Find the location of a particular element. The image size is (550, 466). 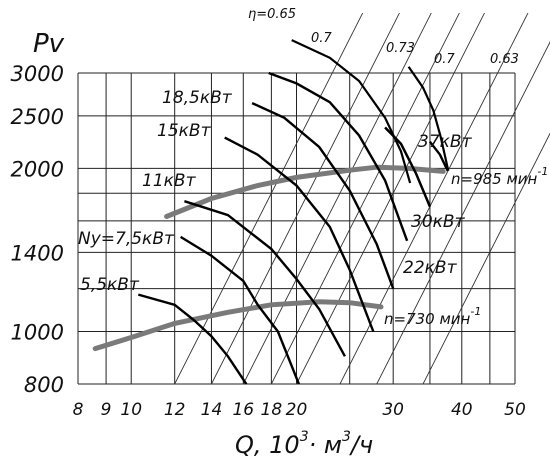

y-tick-label: 1000 is located at coordinates (37, 332).